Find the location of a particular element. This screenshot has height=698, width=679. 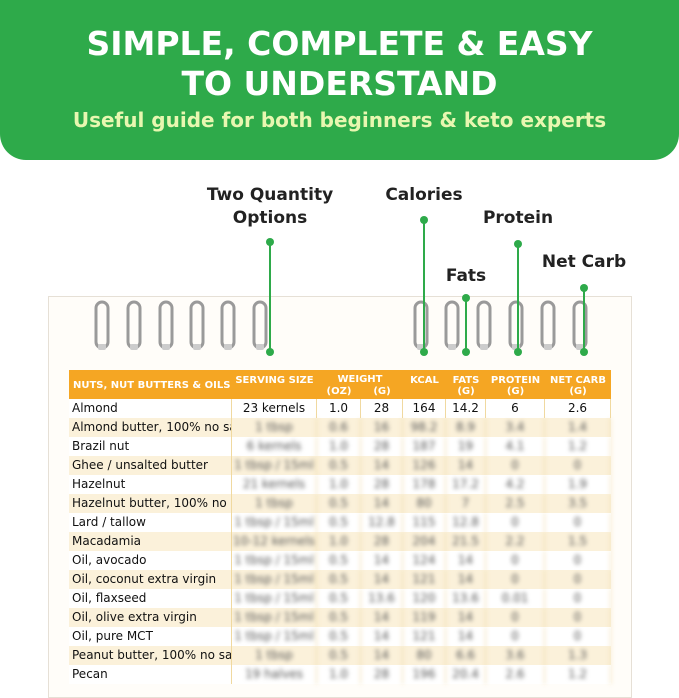

table-cell: 8.9 is located at coordinates (466, 427).